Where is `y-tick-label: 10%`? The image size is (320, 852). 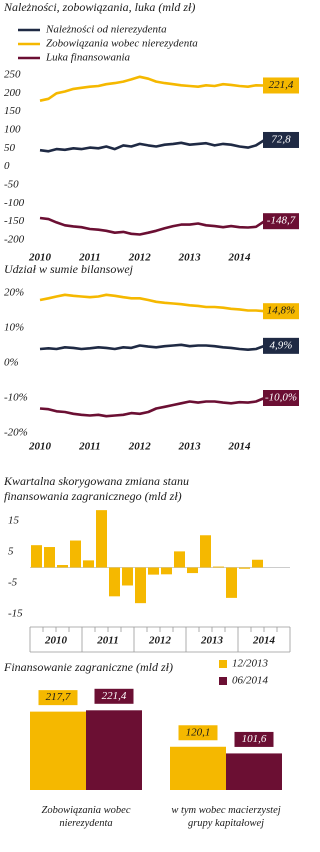 y-tick-label: 10% is located at coordinates (14, 328).